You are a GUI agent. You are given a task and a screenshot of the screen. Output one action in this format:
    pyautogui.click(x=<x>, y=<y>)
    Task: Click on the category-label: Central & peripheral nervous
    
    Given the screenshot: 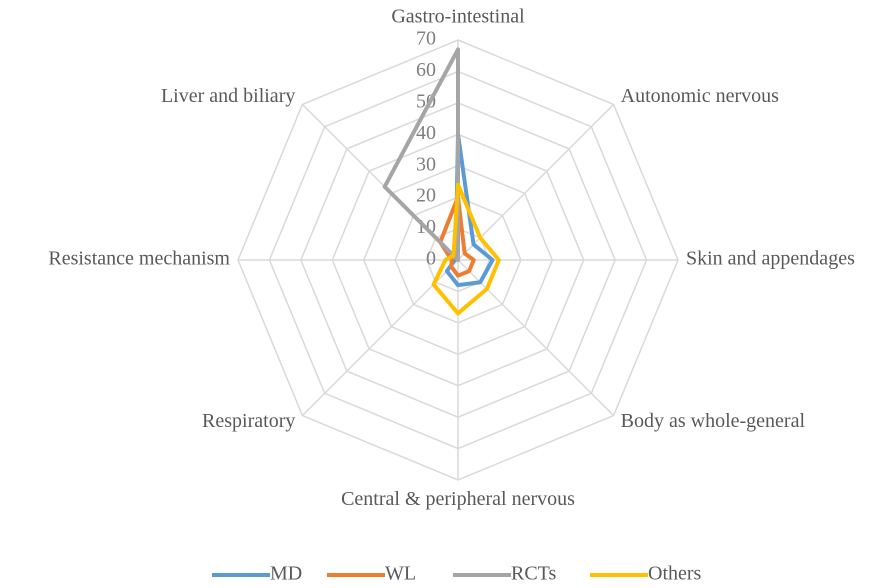 What is the action you would take?
    pyautogui.click(x=458, y=499)
    